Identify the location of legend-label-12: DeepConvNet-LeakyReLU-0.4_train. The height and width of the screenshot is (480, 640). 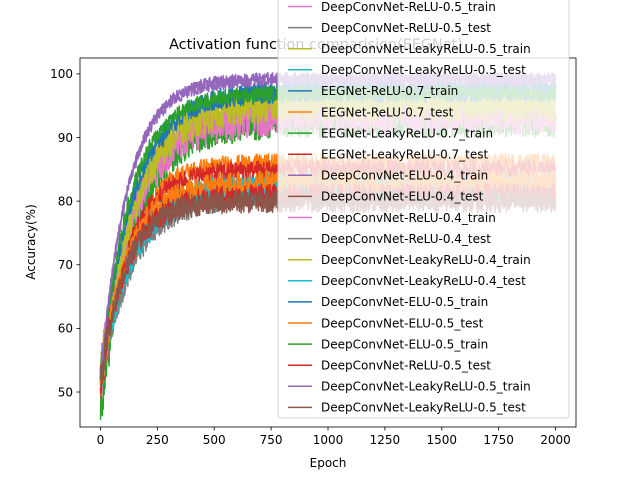
(426, 260).